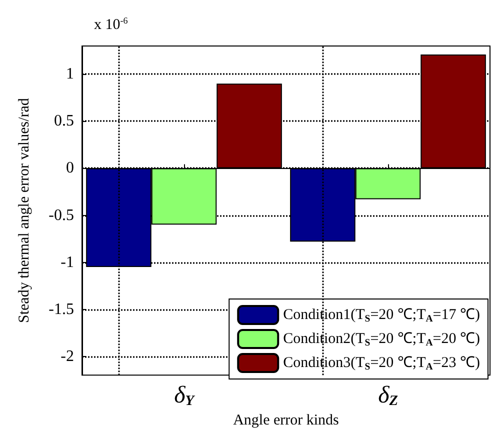 The width and height of the screenshot is (504, 441). What do you see at coordinates (67, 262) in the screenshot?
I see `y-tick-label: -1` at bounding box center [67, 262].